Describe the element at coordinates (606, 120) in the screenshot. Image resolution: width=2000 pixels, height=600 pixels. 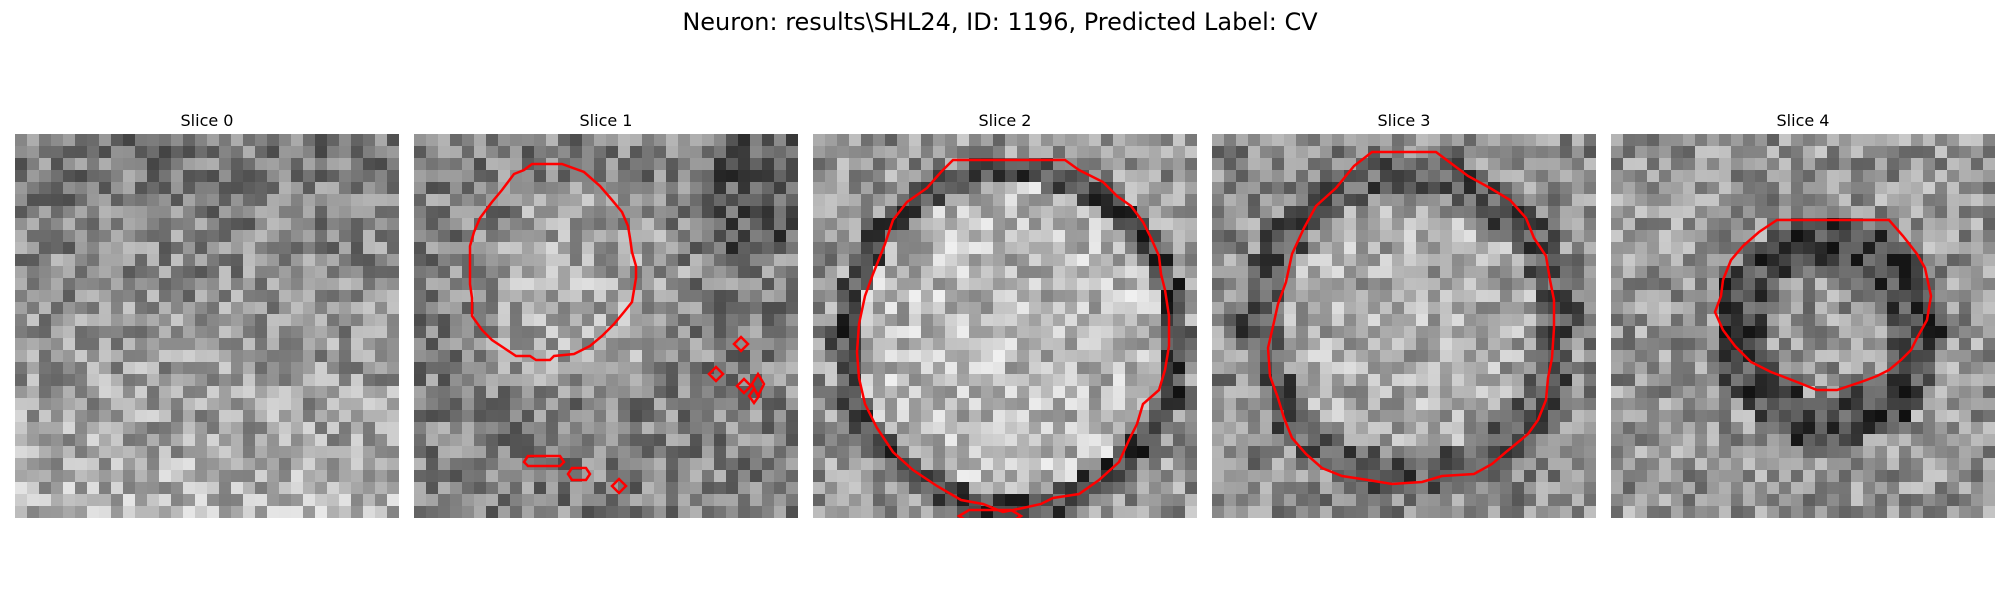
I see `slice-title-1: Slice 1` at that location.